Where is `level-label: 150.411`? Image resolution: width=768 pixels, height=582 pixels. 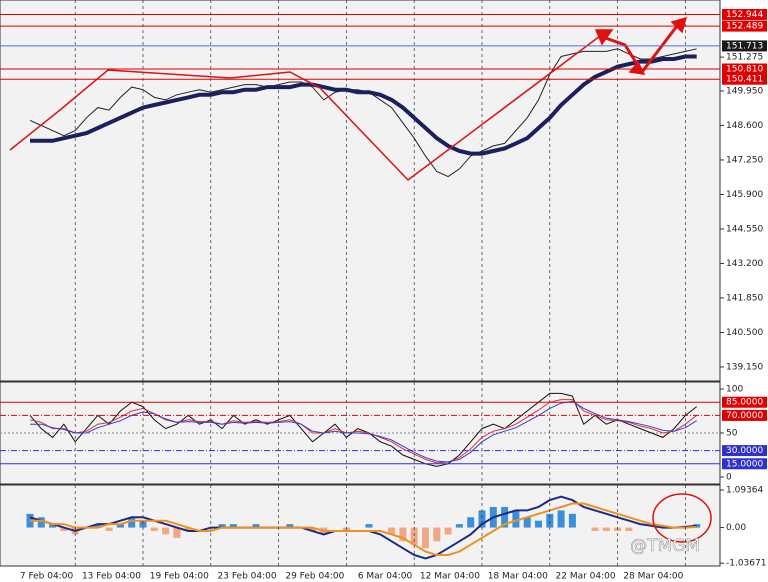
level-label: 150.411 is located at coordinates (744, 80).